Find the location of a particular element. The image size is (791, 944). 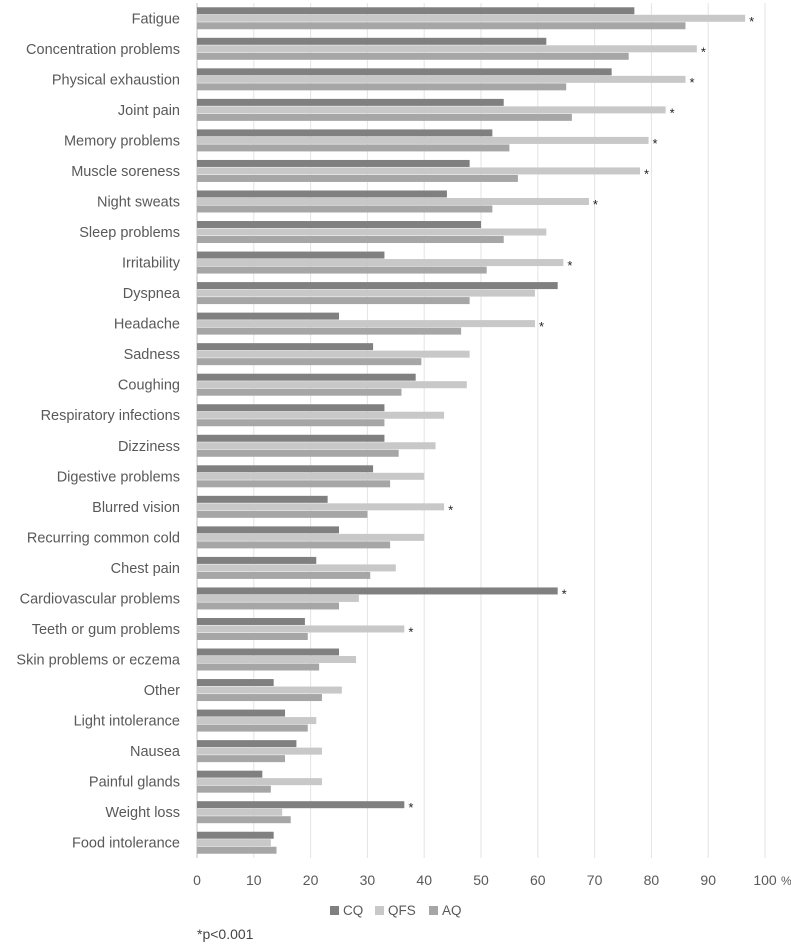

x-tick-label: 20 is located at coordinates (311, 880).